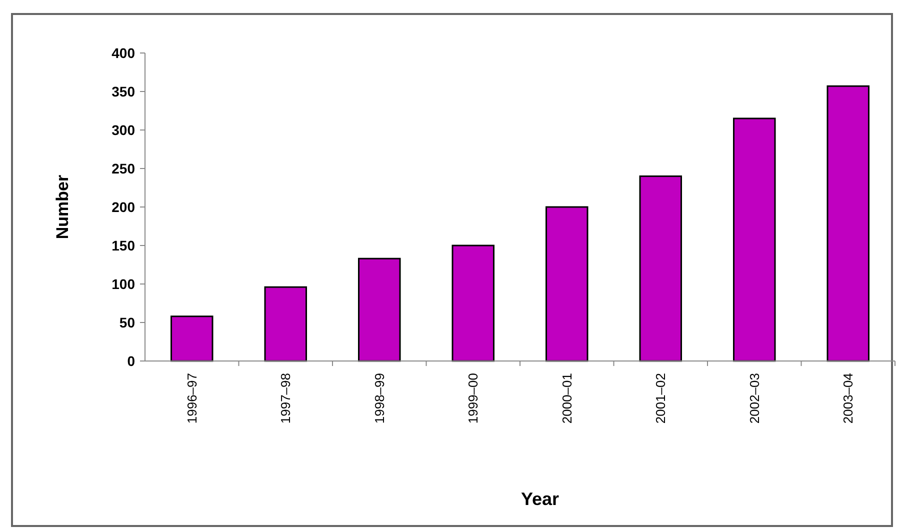  What do you see at coordinates (124, 130) in the screenshot?
I see `y-tick-label: 300` at bounding box center [124, 130].